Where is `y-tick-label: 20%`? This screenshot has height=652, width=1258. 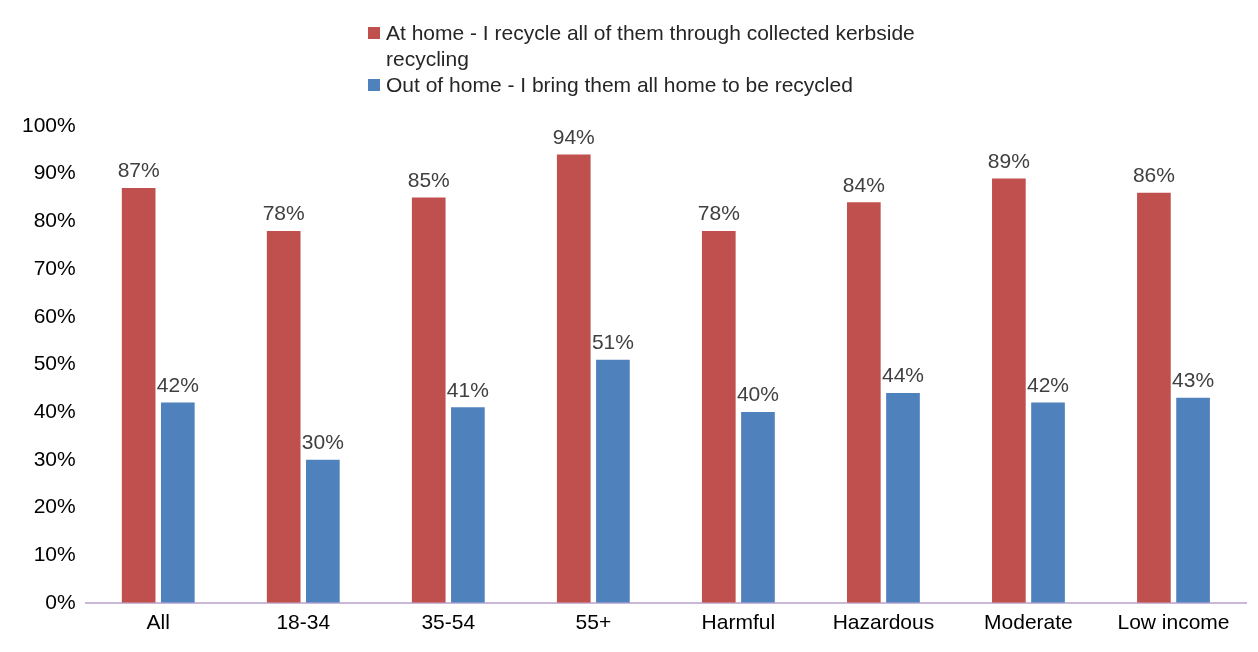
y-tick-label: 20% is located at coordinates (54, 506).